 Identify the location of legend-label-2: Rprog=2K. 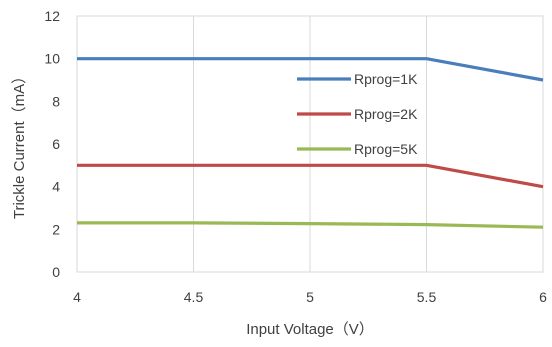
(386, 114).